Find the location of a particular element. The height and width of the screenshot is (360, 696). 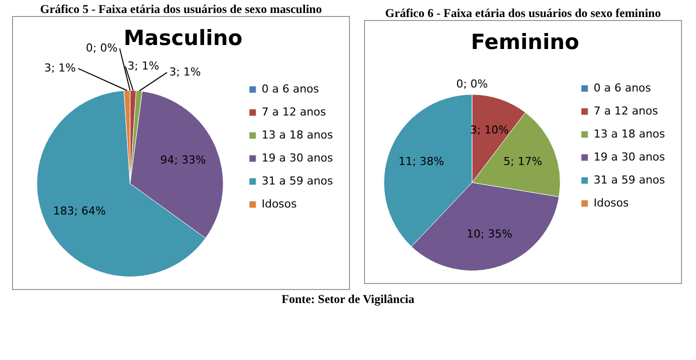

data-label: 11; 38% is located at coordinates (421, 161).